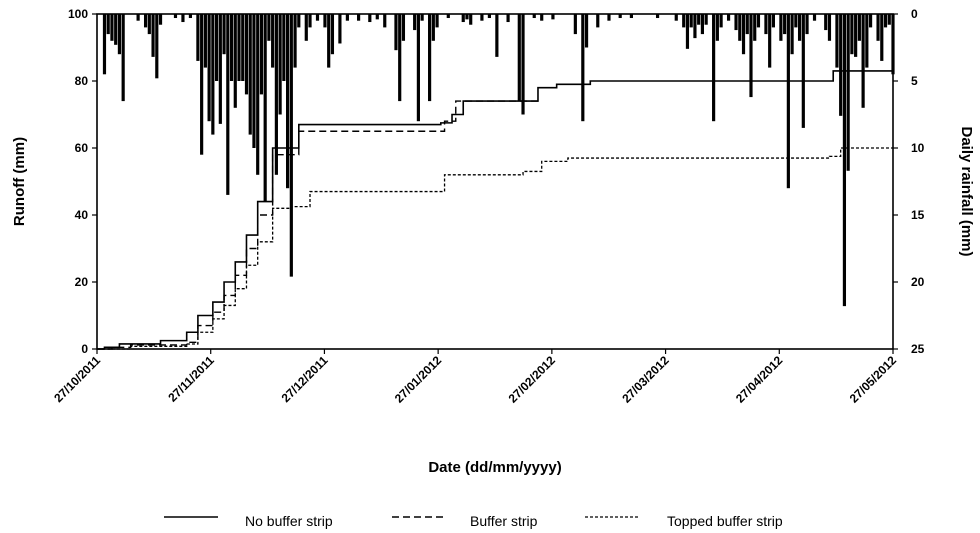 The height and width of the screenshot is (533, 980). What do you see at coordinates (918, 349) in the screenshot?
I see `y2-tick-label: 25` at bounding box center [918, 349].